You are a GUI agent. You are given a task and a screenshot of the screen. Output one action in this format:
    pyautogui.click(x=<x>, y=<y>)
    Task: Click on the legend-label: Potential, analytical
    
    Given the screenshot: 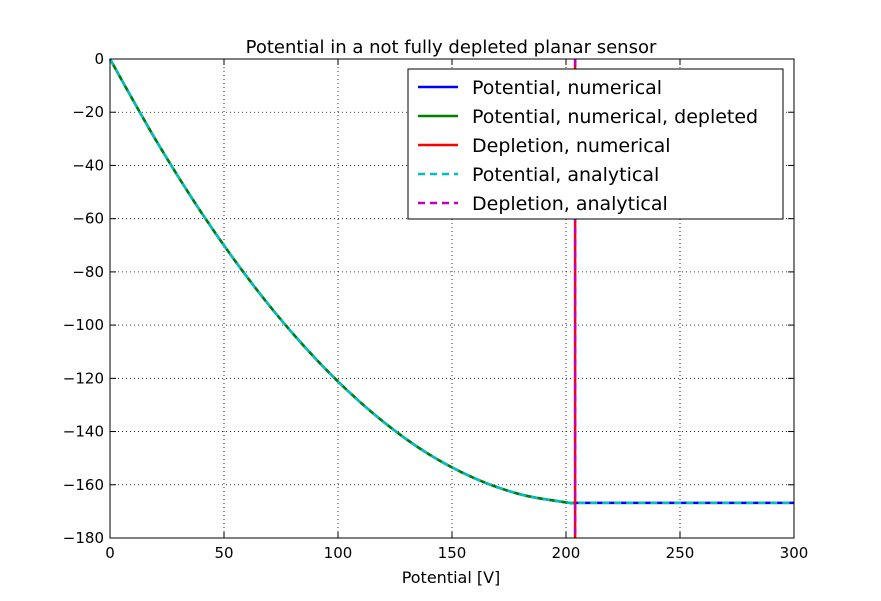 What is the action you would take?
    pyautogui.click(x=565, y=175)
    